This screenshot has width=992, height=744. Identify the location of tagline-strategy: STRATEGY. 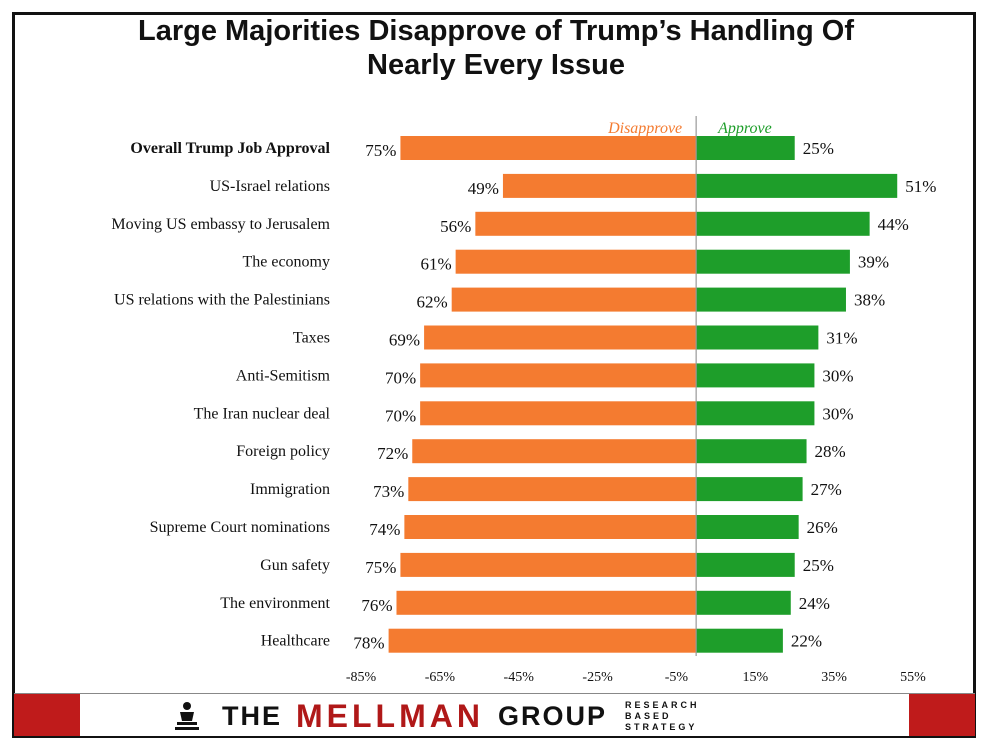
(661, 726).